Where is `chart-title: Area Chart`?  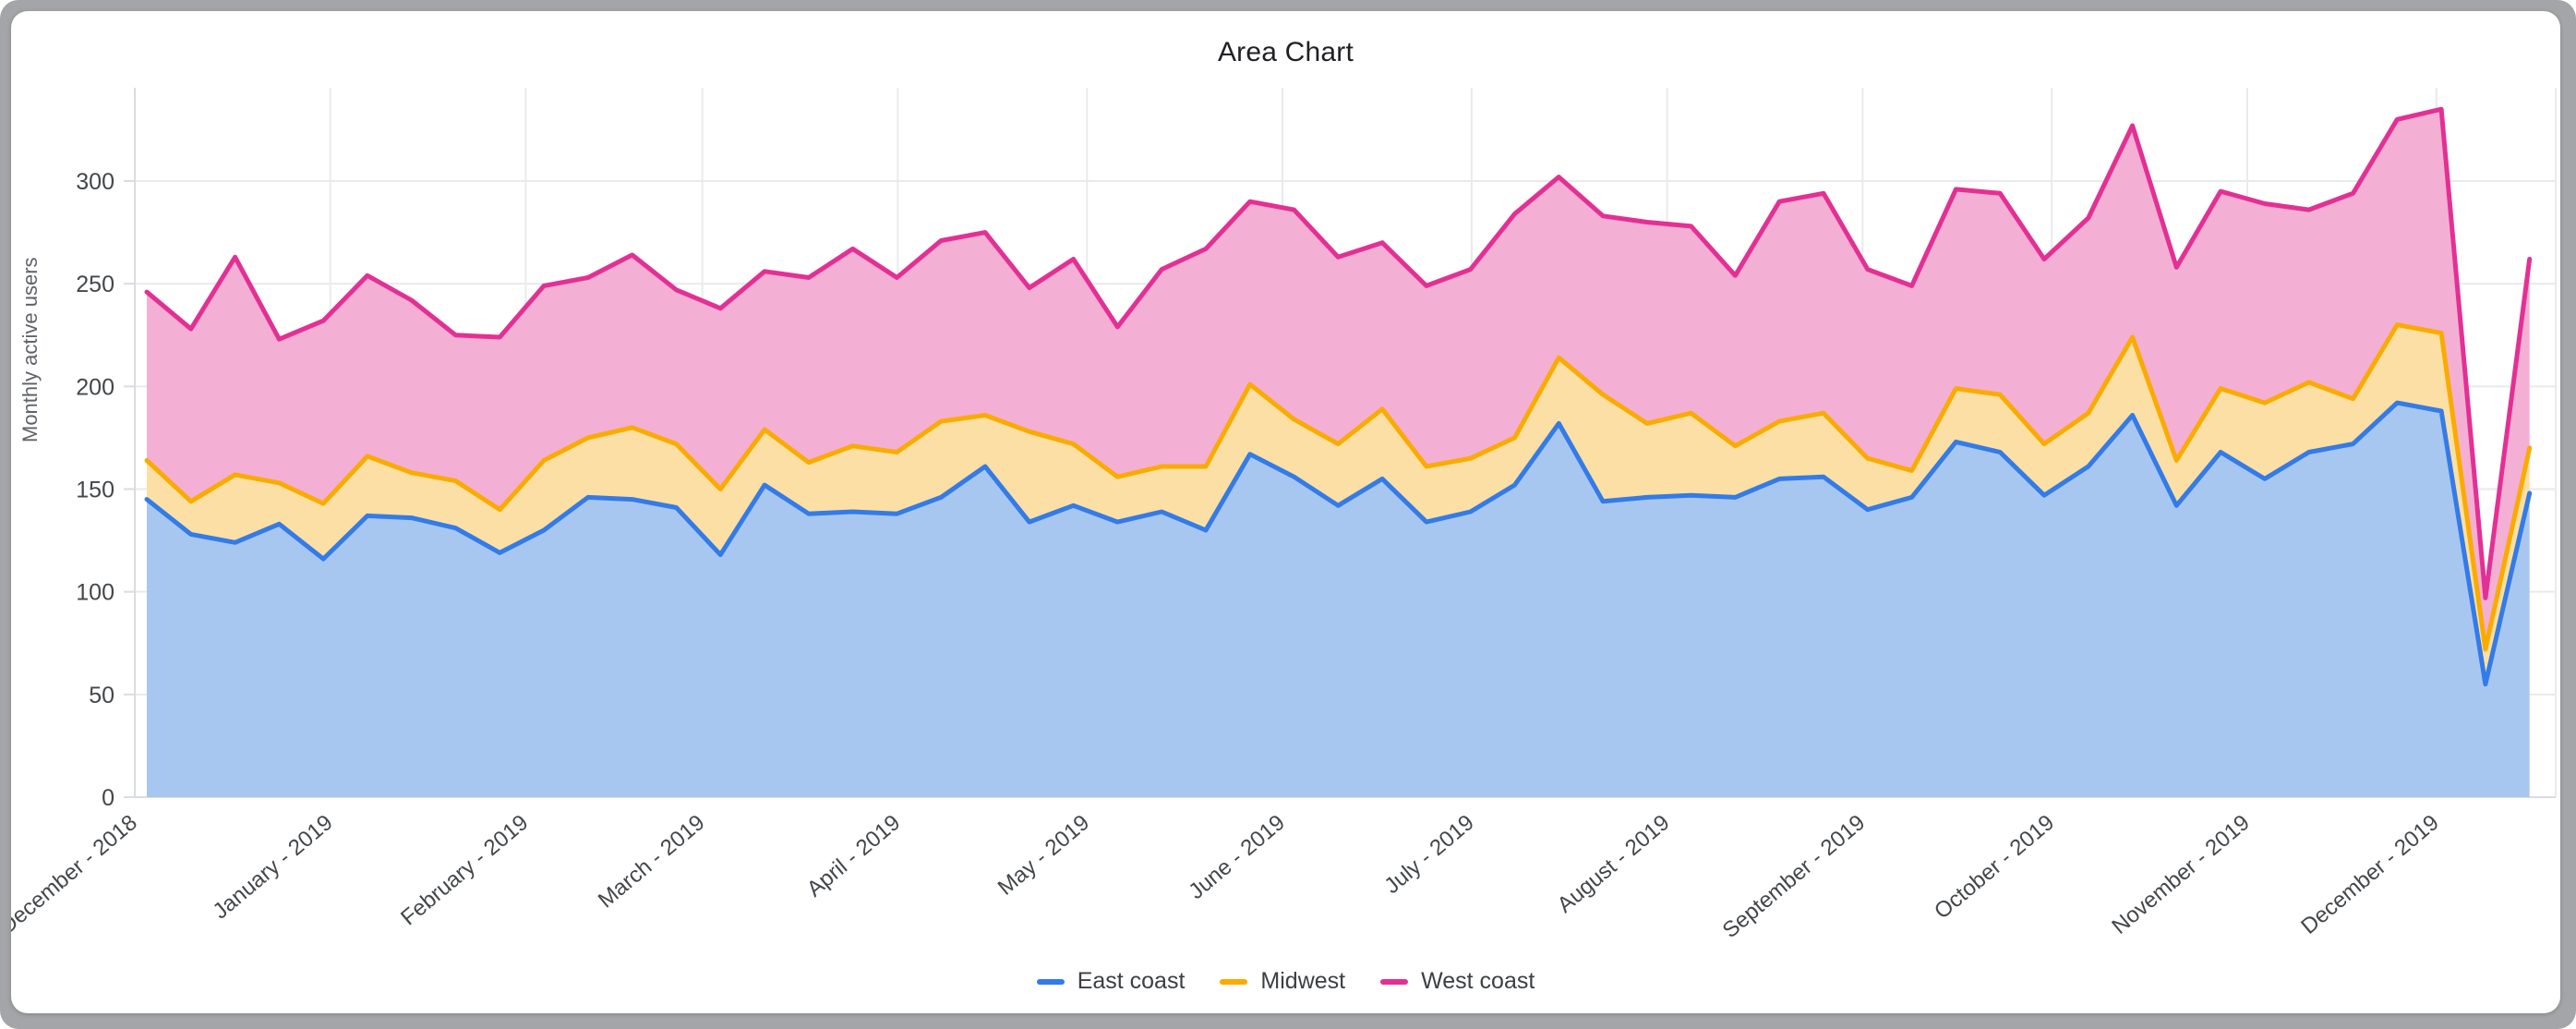
chart-title: Area Chart is located at coordinates (1285, 52).